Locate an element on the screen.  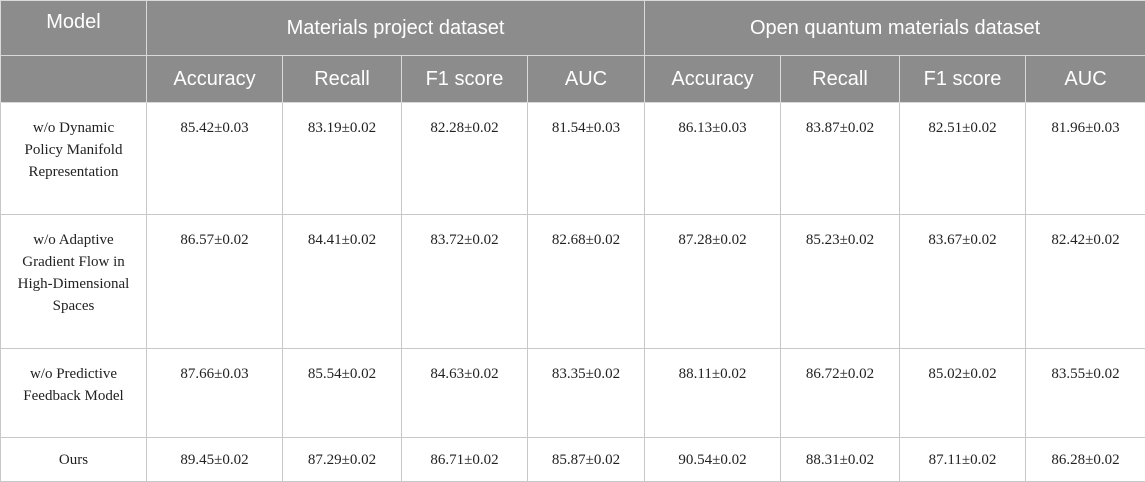
table-cell: 82.68±0.02 is located at coordinates (586, 282).